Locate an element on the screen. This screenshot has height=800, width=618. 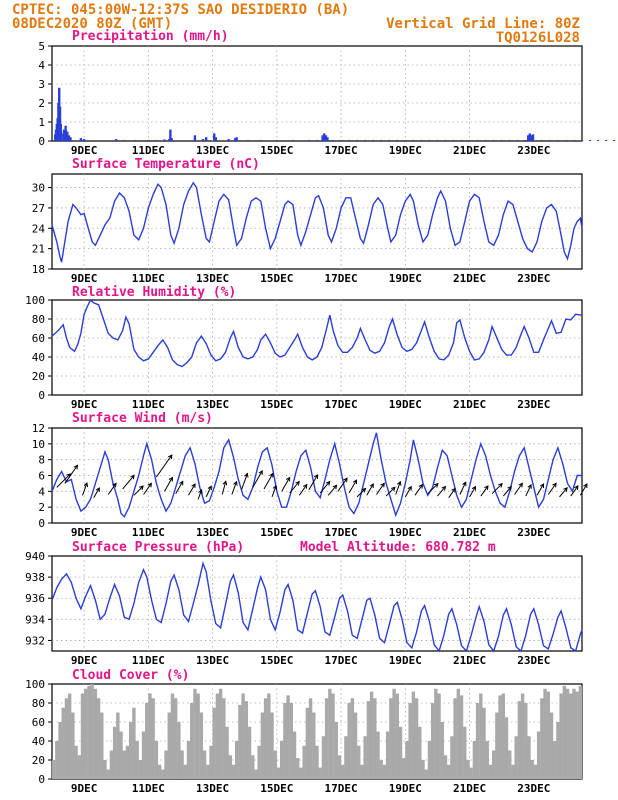
temperature-y-tick-label: 21 is located at coordinates (38, 249).